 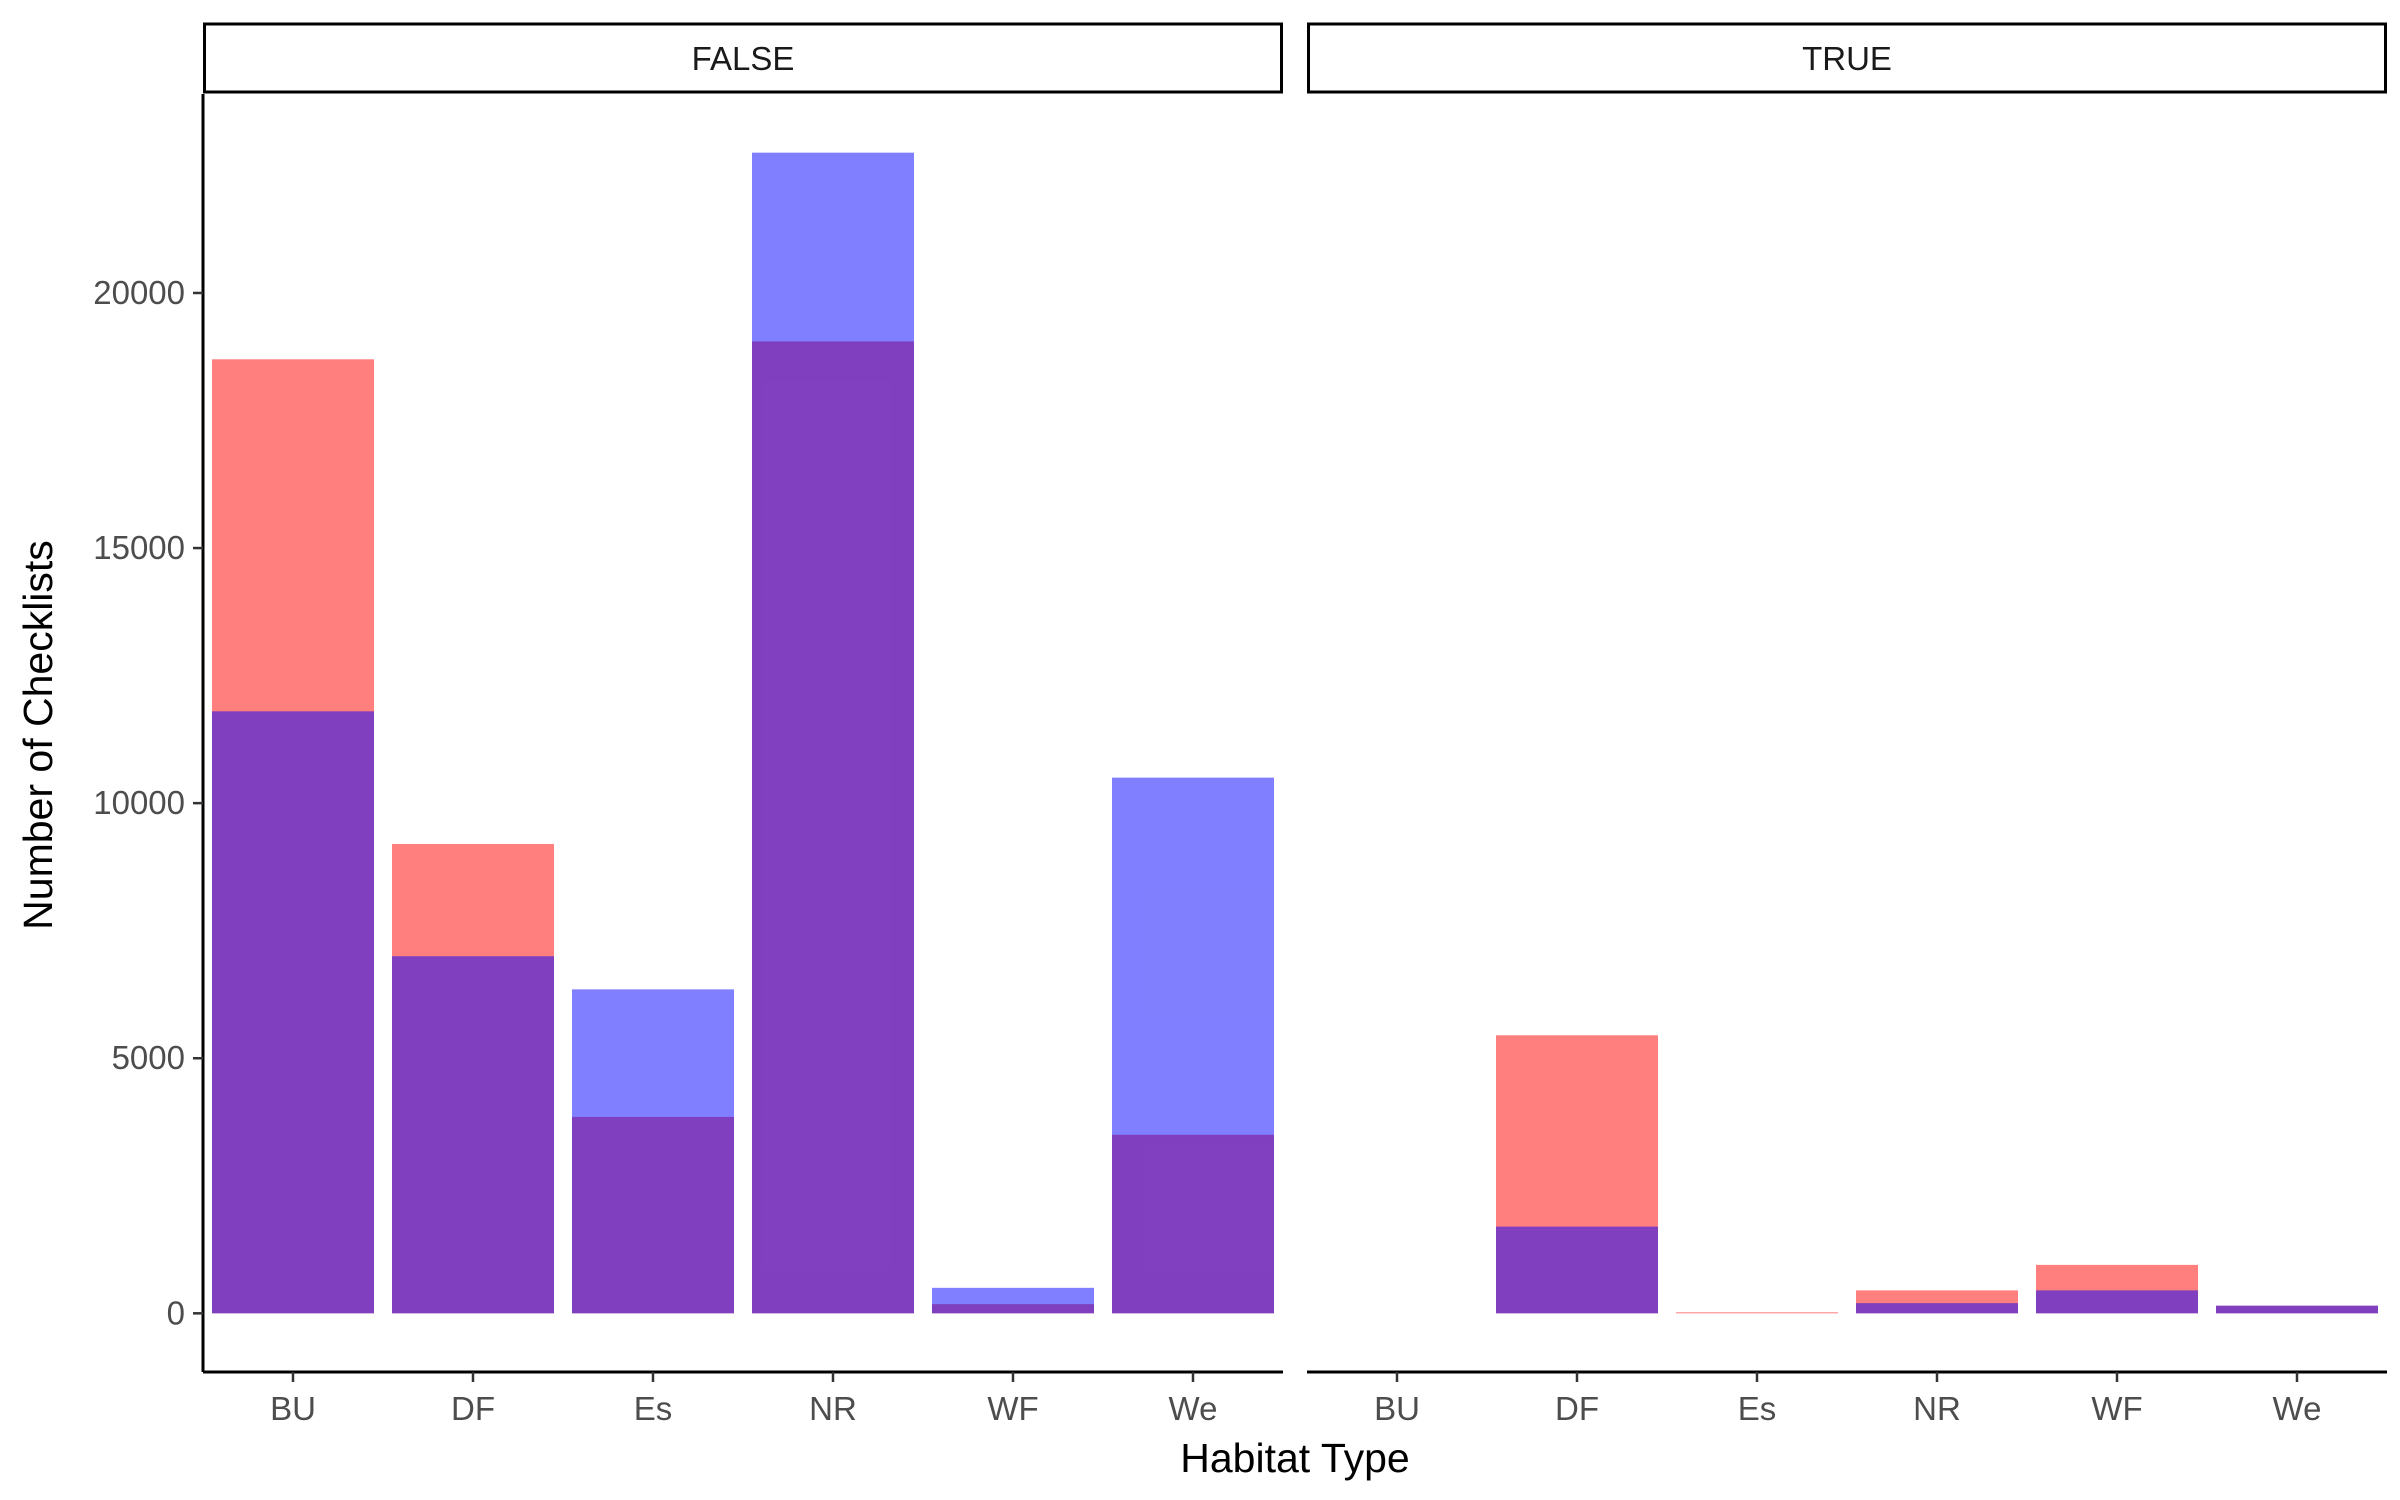 What do you see at coordinates (139, 802) in the screenshot?
I see `y-tick-label: 10000` at bounding box center [139, 802].